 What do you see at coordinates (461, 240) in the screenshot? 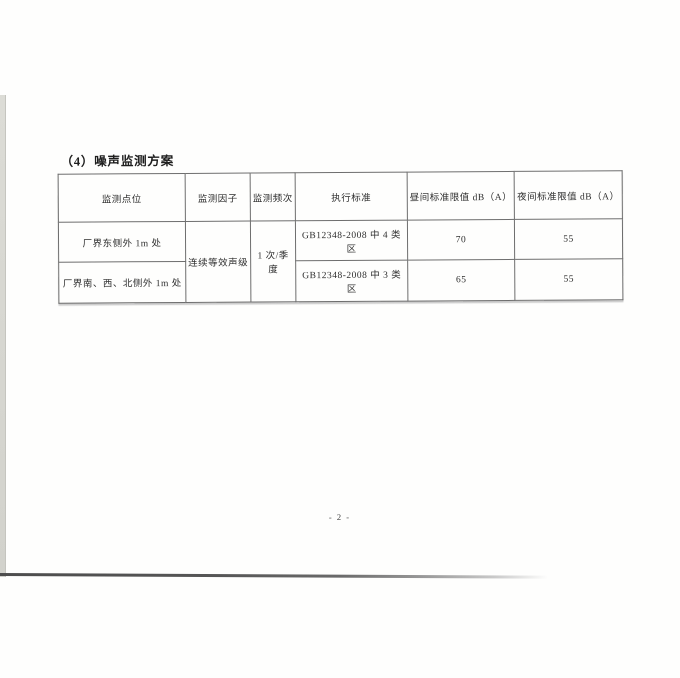
I see `cell-daytime-limit: 70` at bounding box center [461, 240].